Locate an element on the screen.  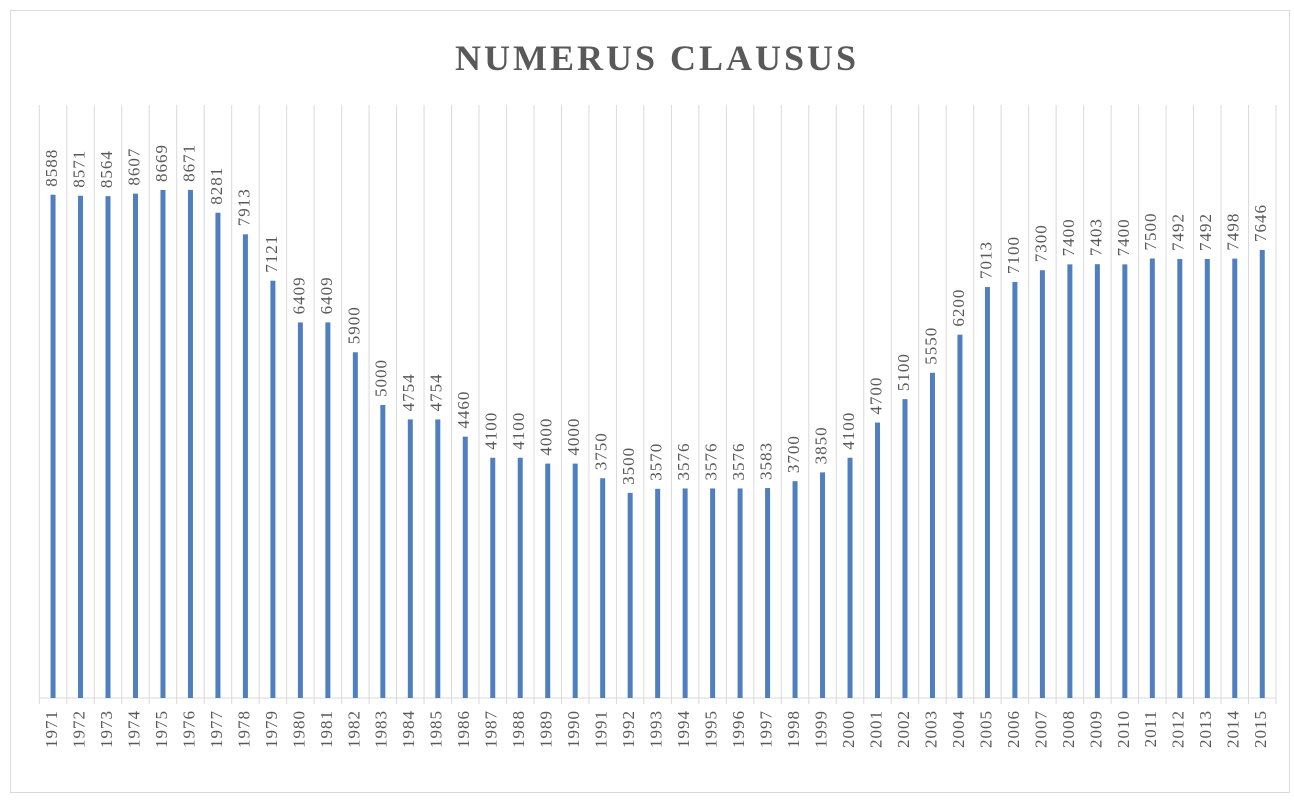
data-label: 8669 is located at coordinates (161, 163).